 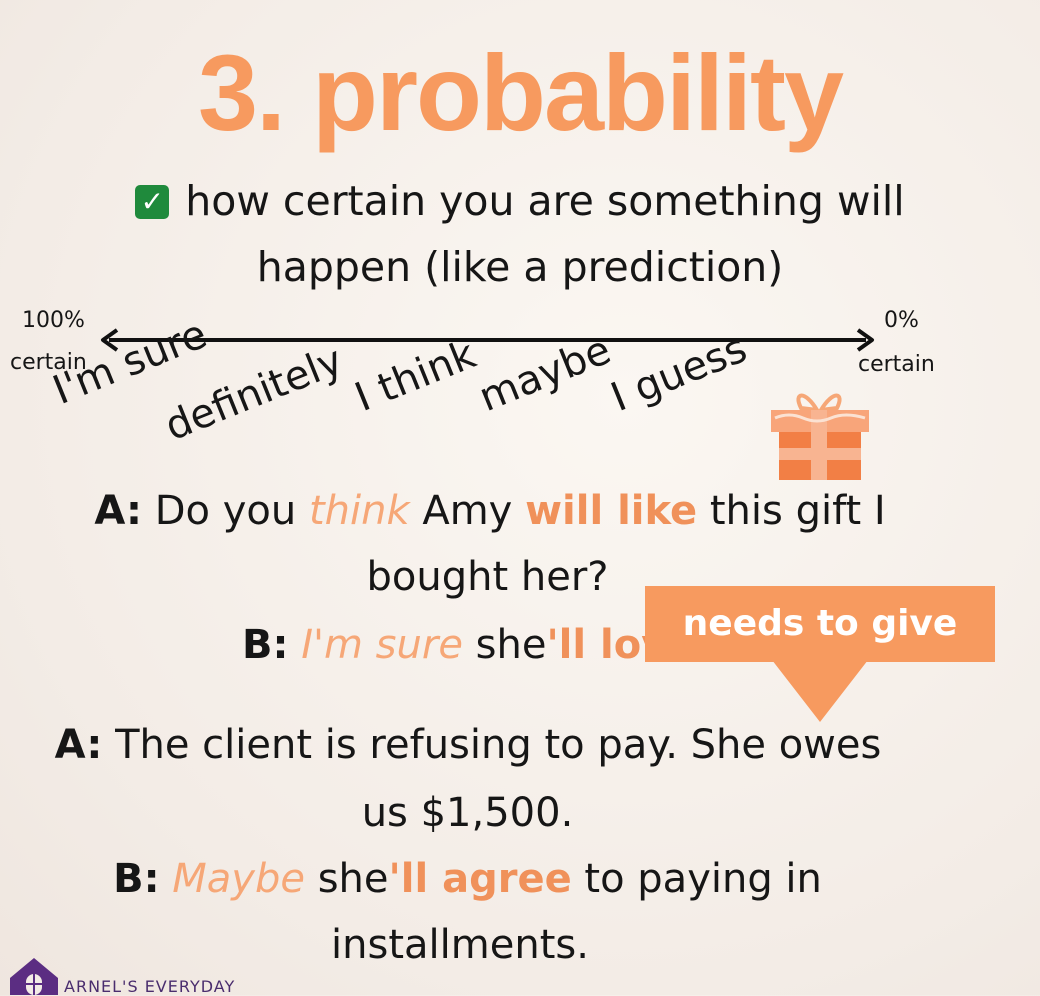 What do you see at coordinates (487, 340) in the screenshot?
I see `scale-arrow` at bounding box center [487, 340].